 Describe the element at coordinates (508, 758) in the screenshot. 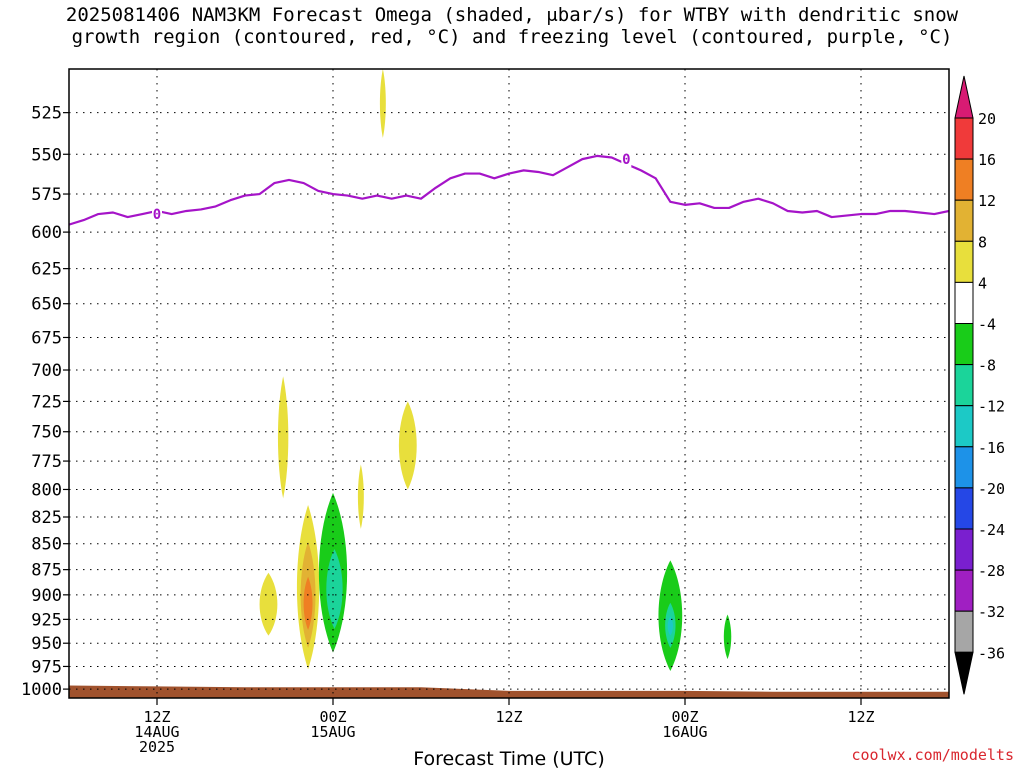

I see `x-axis-label: Forecast Time (UTC)` at that location.